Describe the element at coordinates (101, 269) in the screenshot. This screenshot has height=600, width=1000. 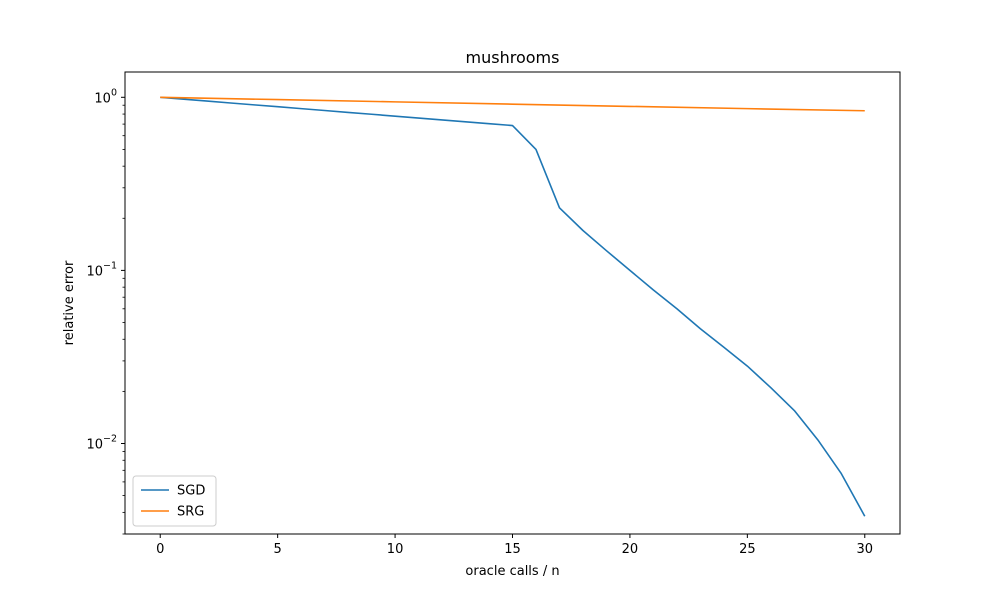
I see `y-tick-label: 10⁻¹` at that location.